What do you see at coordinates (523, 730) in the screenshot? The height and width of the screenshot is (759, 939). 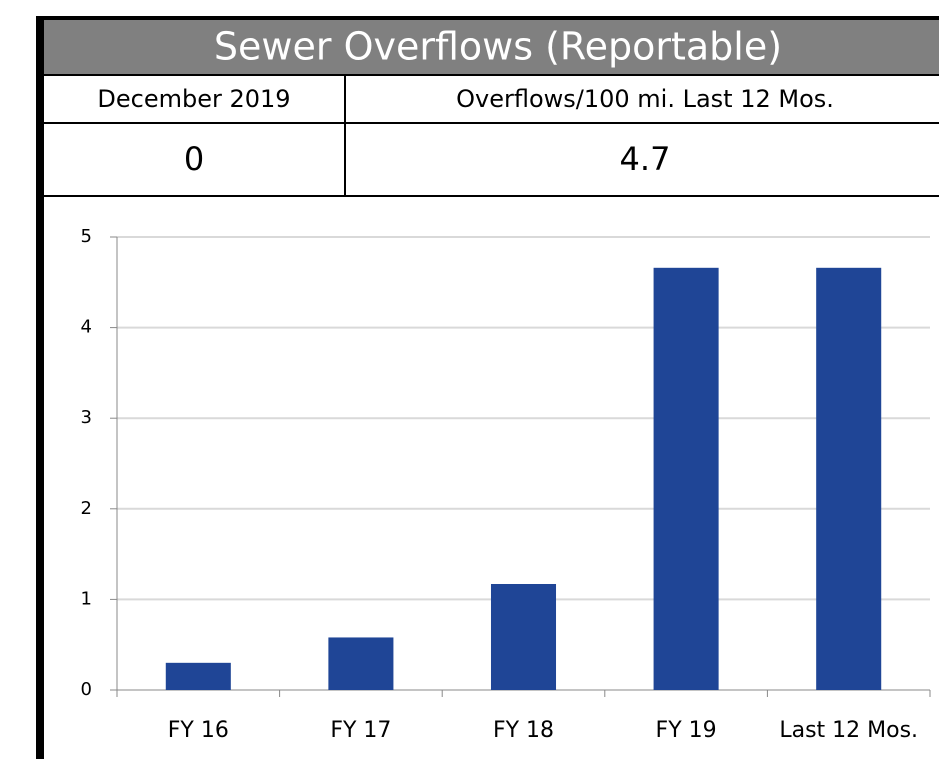 I see `x-tick-label: FY 18` at bounding box center [523, 730].